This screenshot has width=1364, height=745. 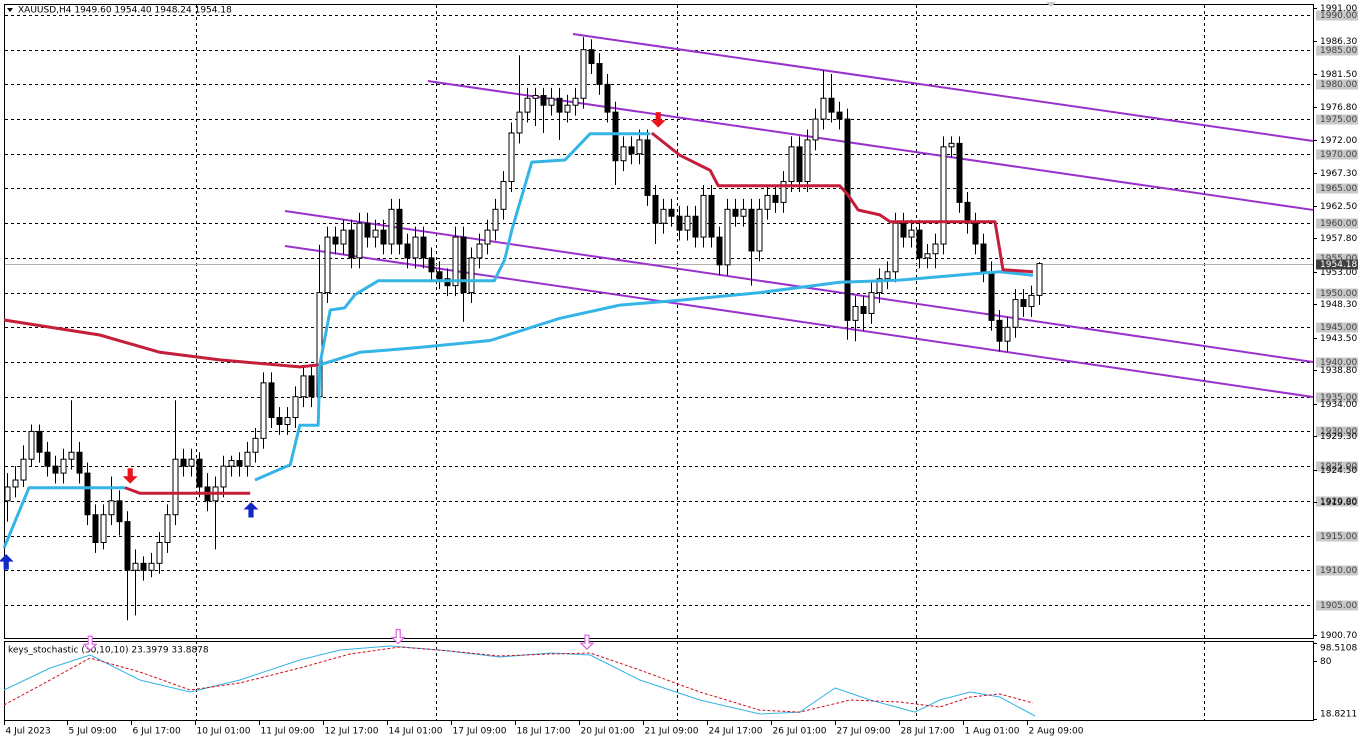 I want to click on level-label: 1955.00, so click(x=1338, y=259).